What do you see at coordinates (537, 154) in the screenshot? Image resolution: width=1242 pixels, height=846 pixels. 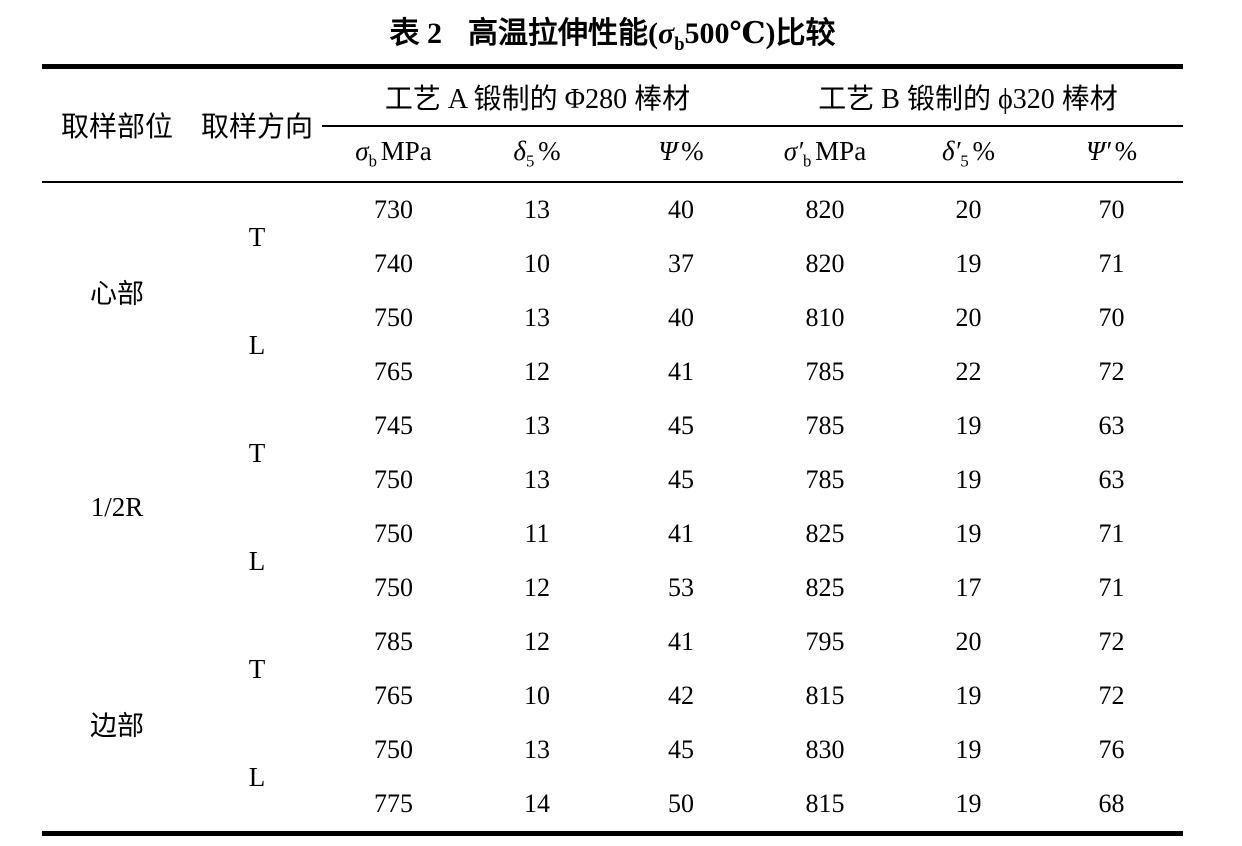 I see `subcolumn-delta-5: δ5%` at bounding box center [537, 154].